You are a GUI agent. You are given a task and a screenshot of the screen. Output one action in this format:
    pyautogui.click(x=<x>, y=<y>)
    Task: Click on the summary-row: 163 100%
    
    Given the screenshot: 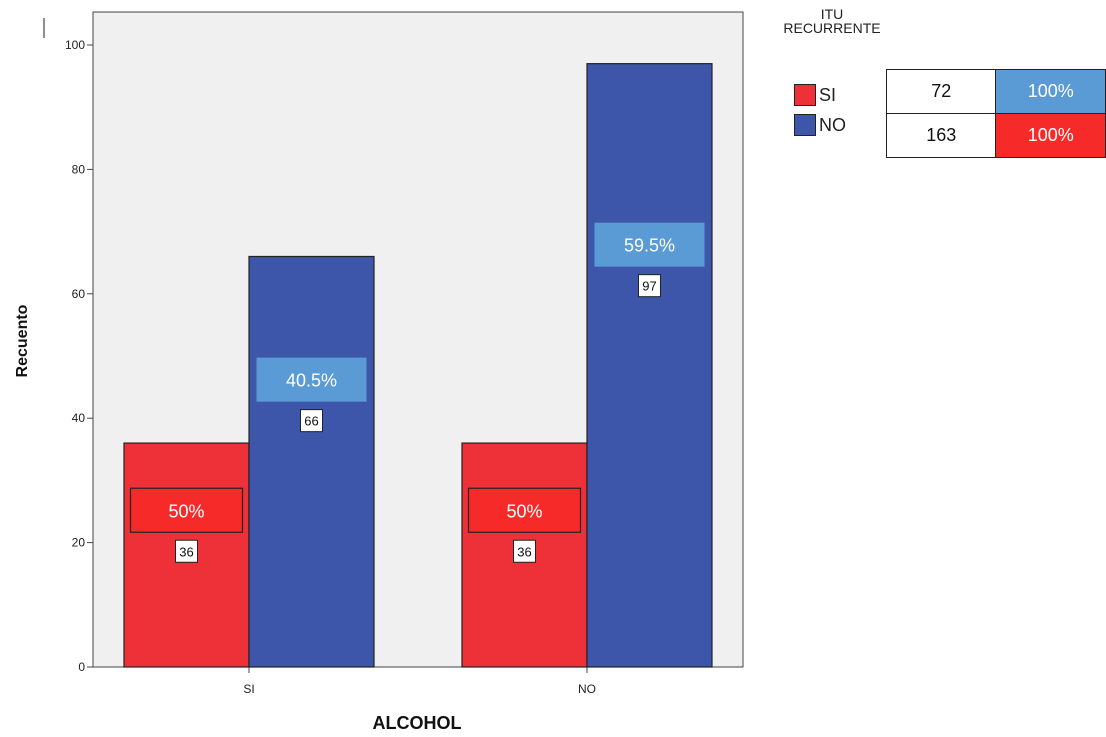 What is the action you would take?
    pyautogui.click(x=995, y=135)
    